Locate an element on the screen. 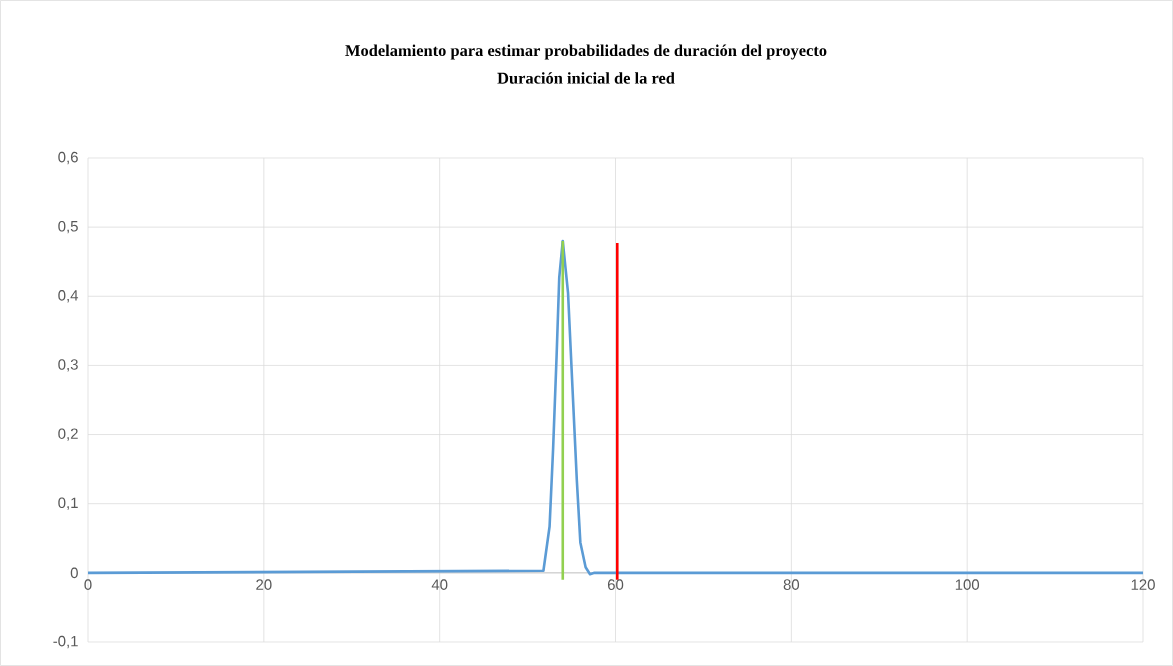  x-tick-label: 40 is located at coordinates (439, 584).